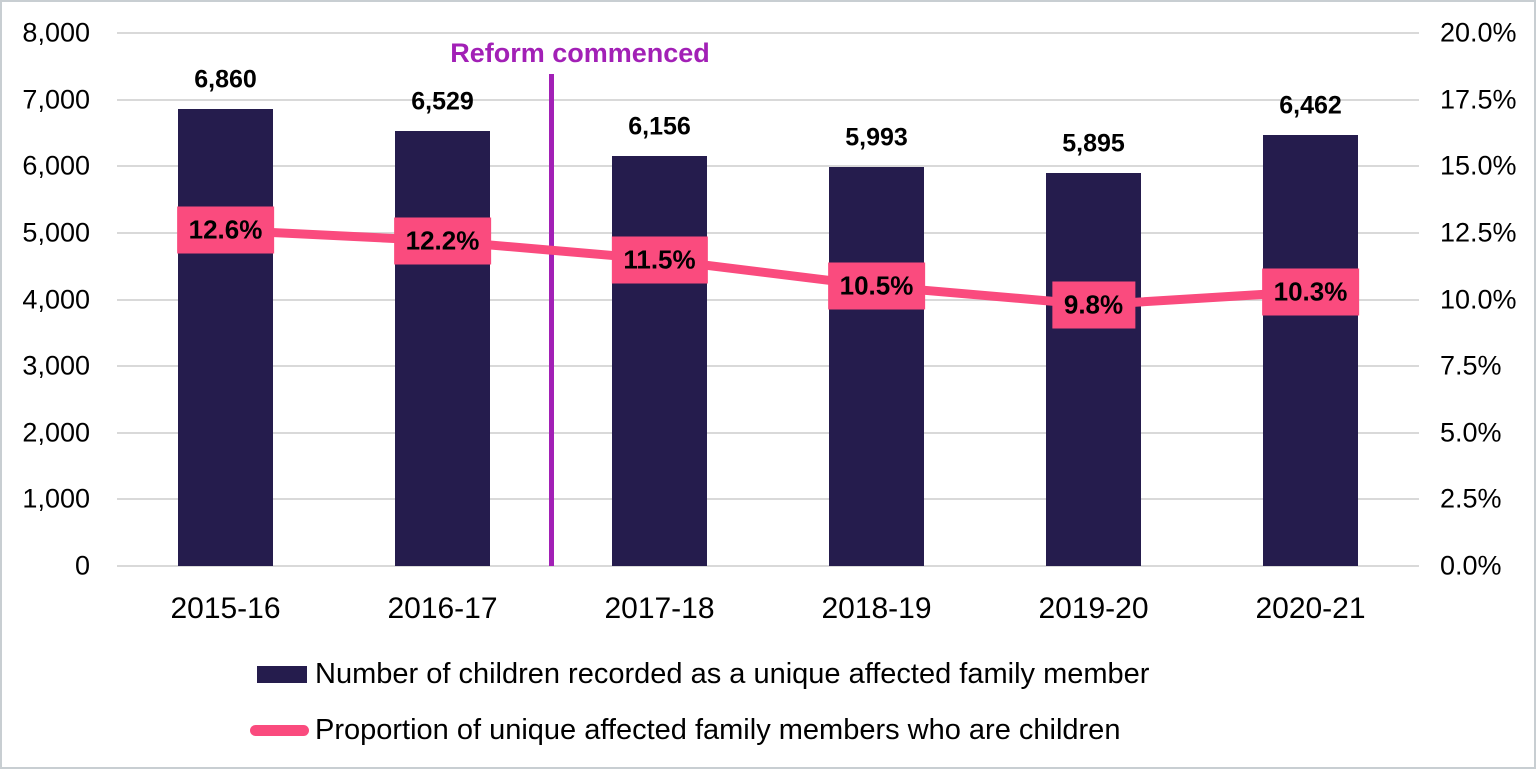  What do you see at coordinates (56, 32) in the screenshot?
I see `y-axis-left-tick: 8,000` at bounding box center [56, 32].